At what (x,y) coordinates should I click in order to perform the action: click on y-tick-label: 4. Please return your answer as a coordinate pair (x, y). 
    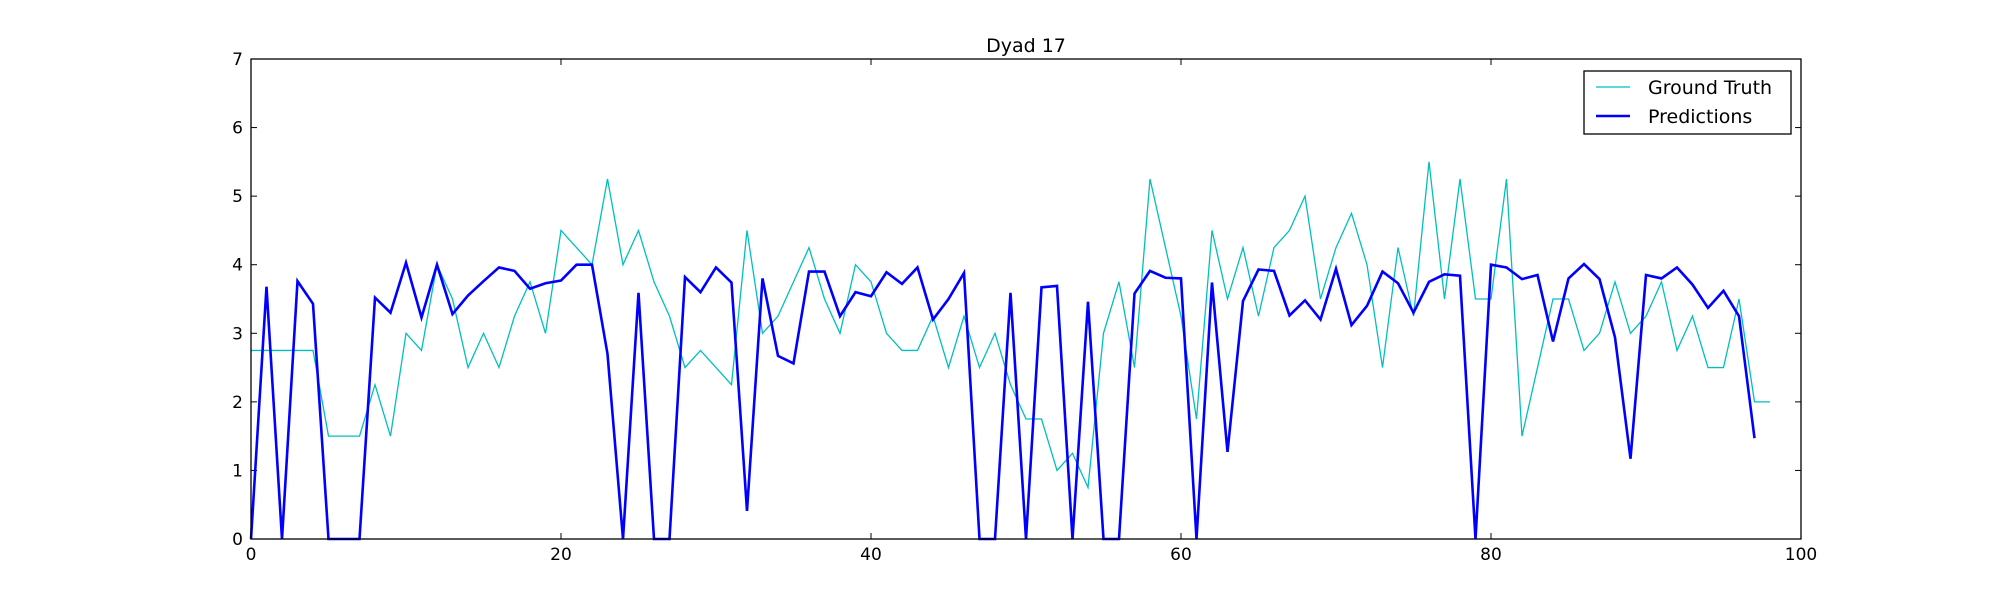
    Looking at the image, I should click on (237, 266).